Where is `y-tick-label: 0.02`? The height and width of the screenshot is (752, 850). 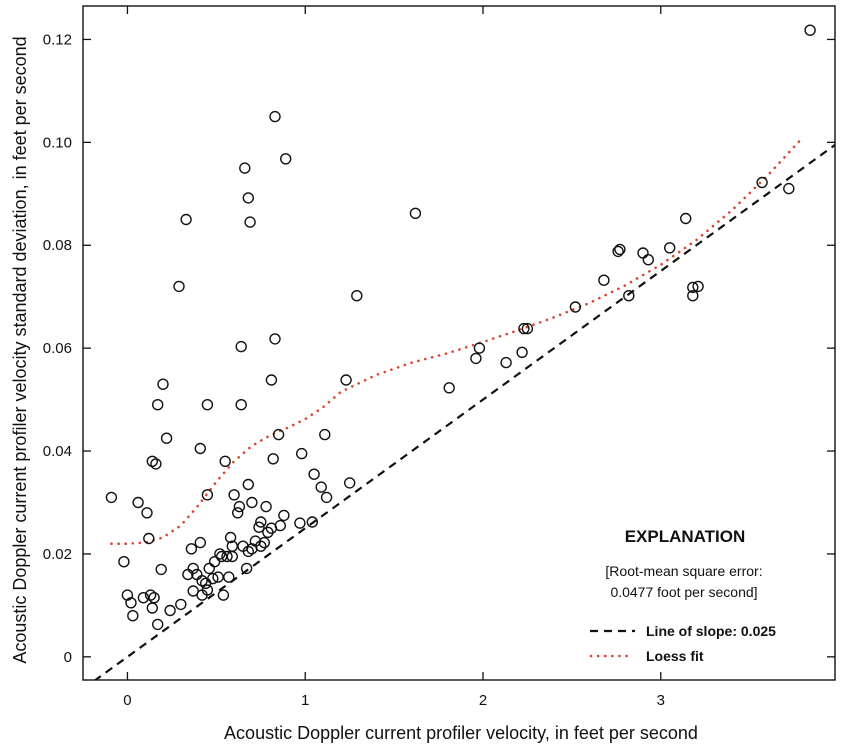 y-tick-label: 0.02 is located at coordinates (57, 554).